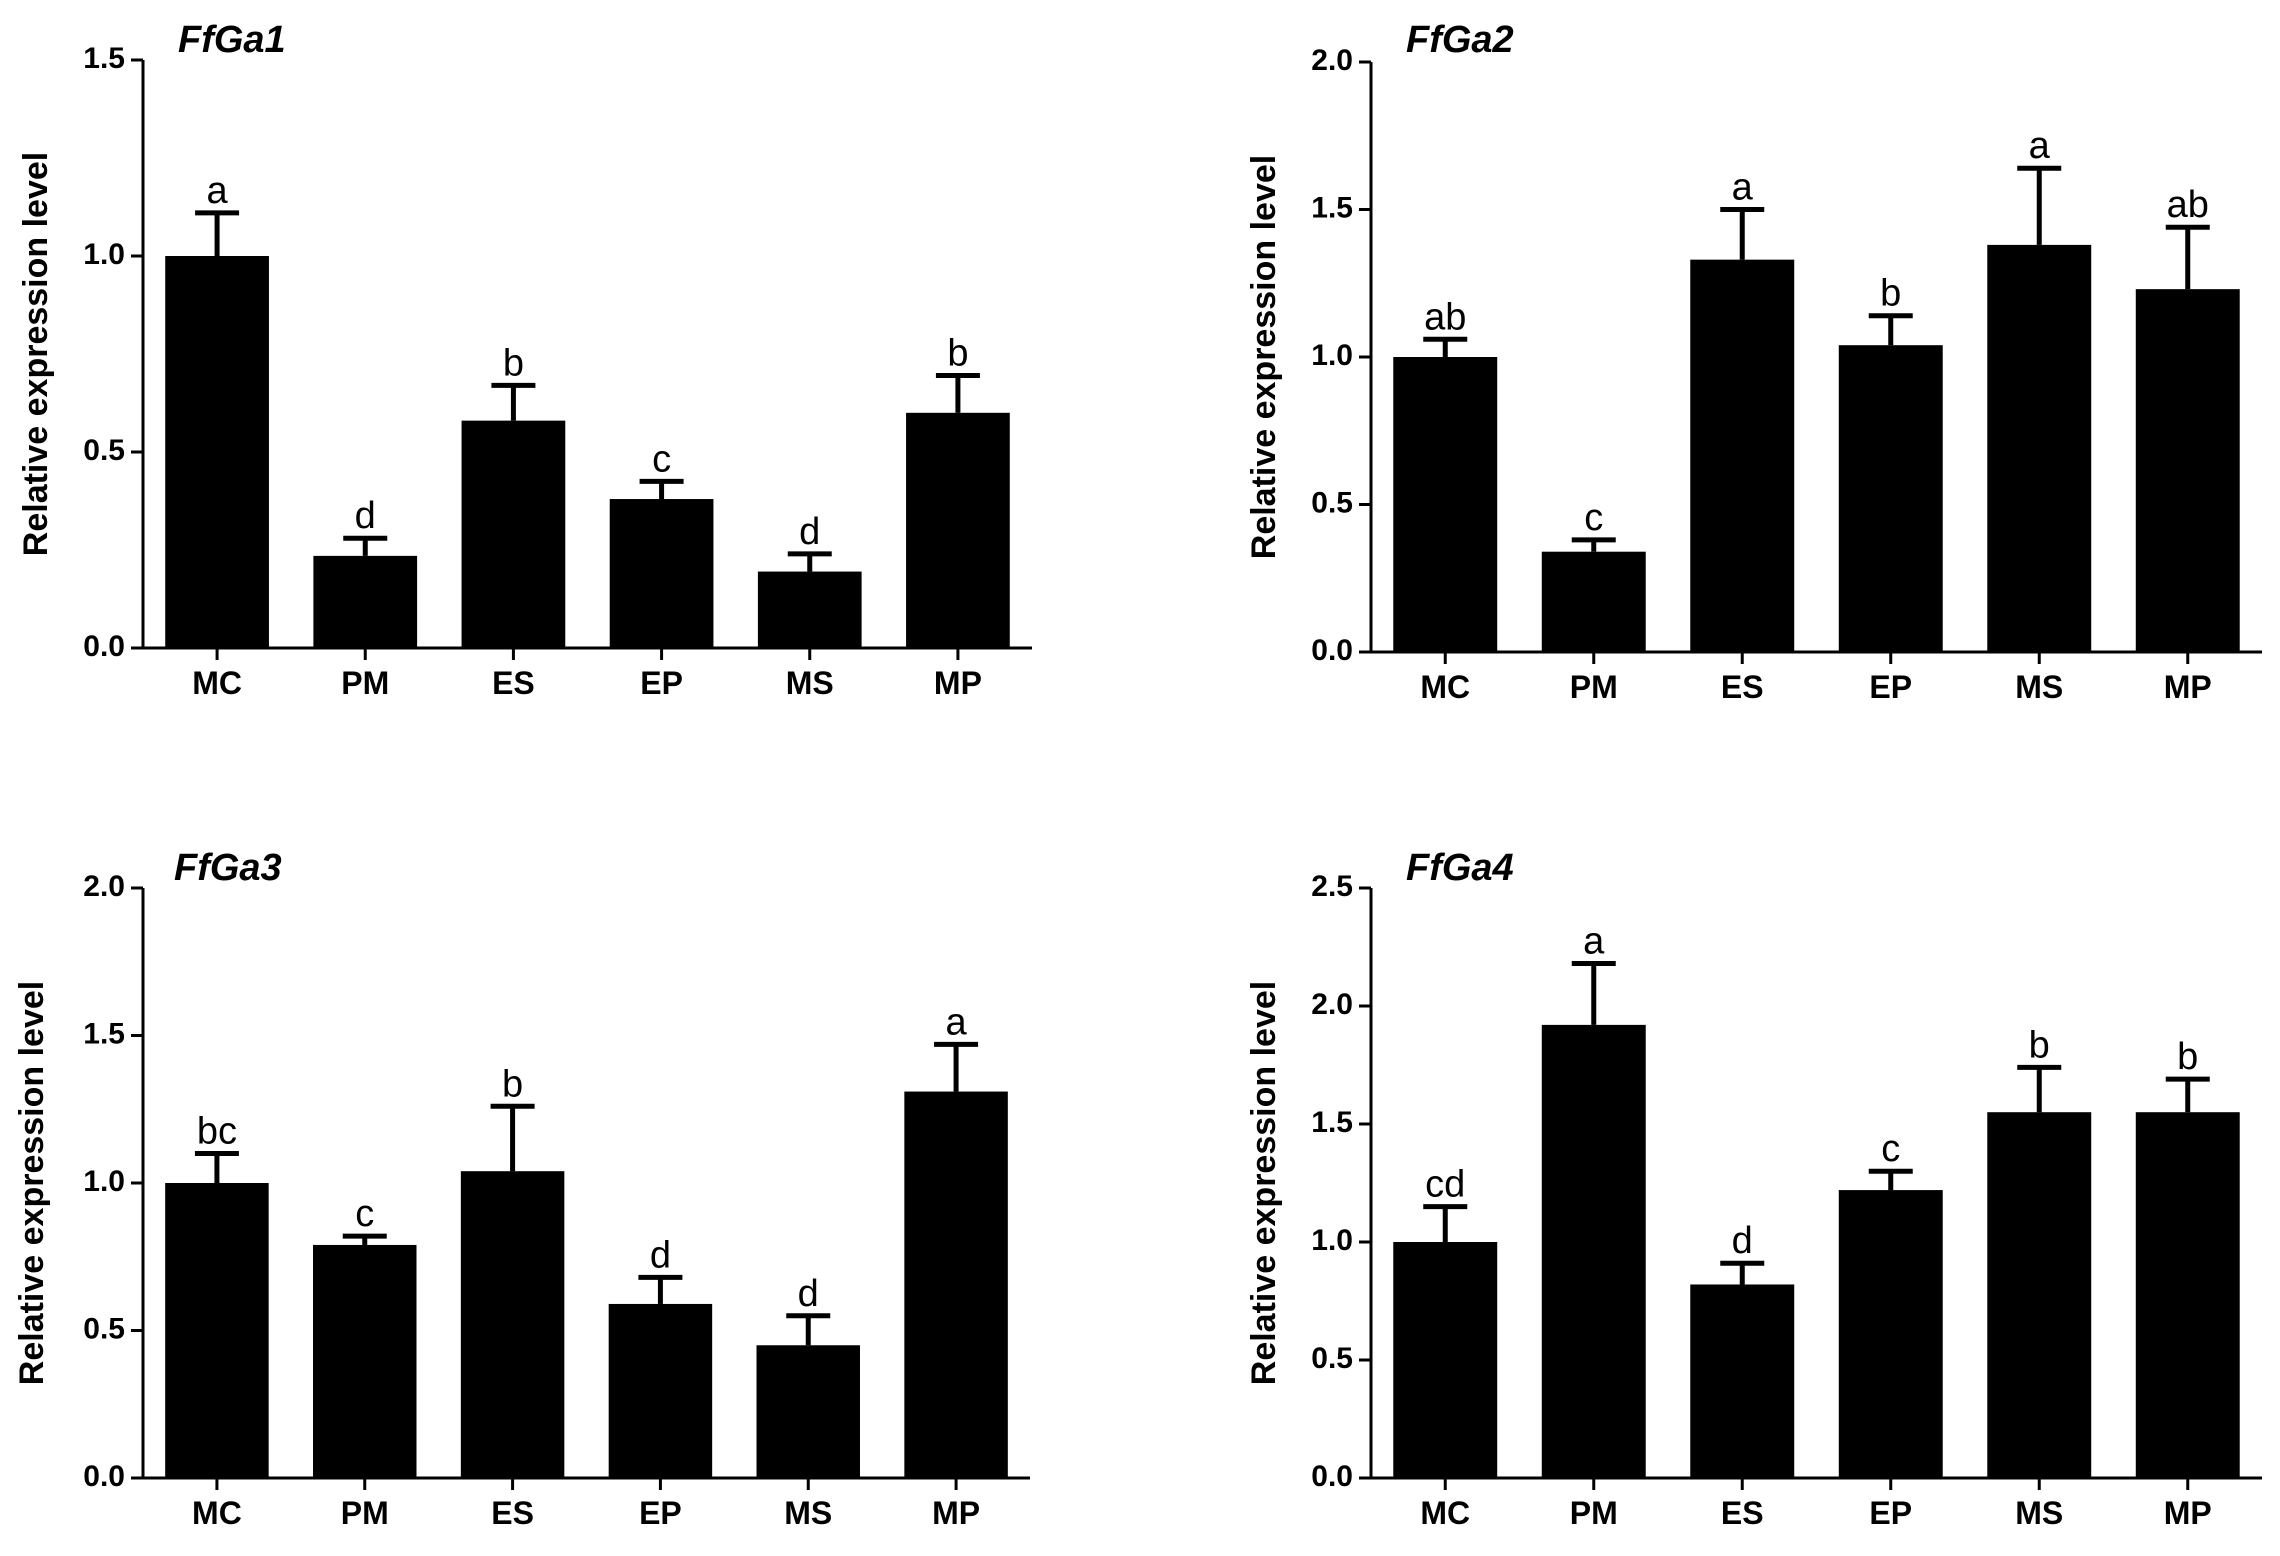 Image resolution: width=2280 pixels, height=1556 pixels. What do you see at coordinates (1460, 868) in the screenshot?
I see `chart-title: FfGa4` at bounding box center [1460, 868].